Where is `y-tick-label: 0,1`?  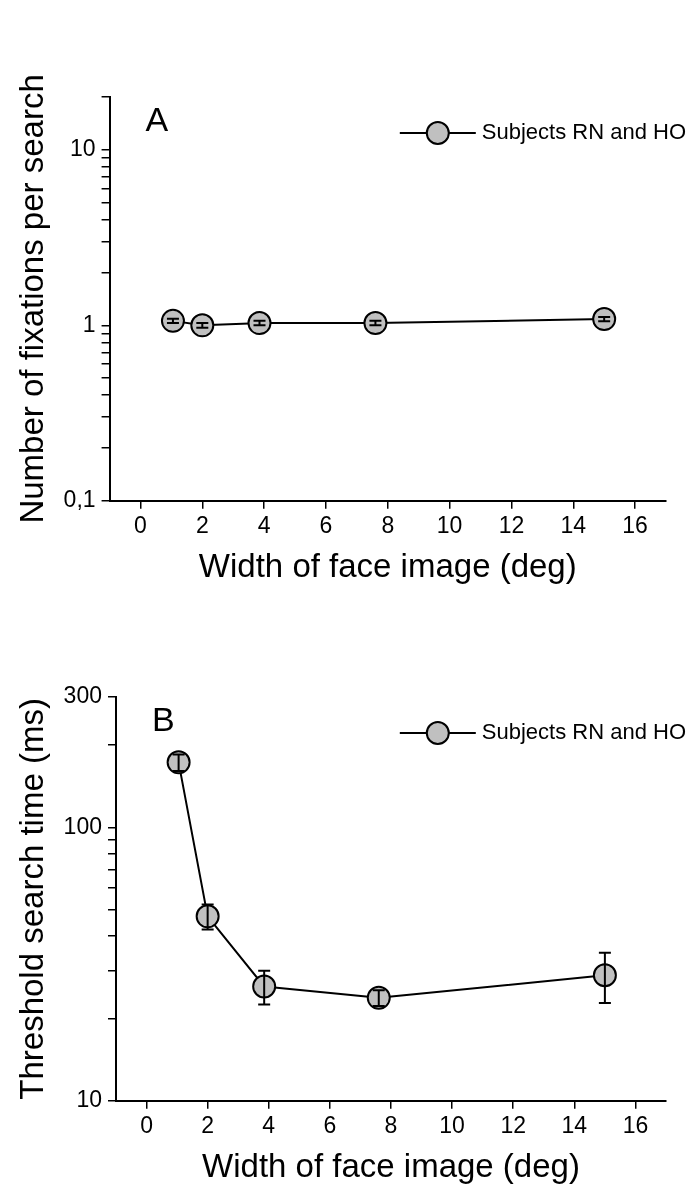
y-tick-label: 0,1 is located at coordinates (79, 499).